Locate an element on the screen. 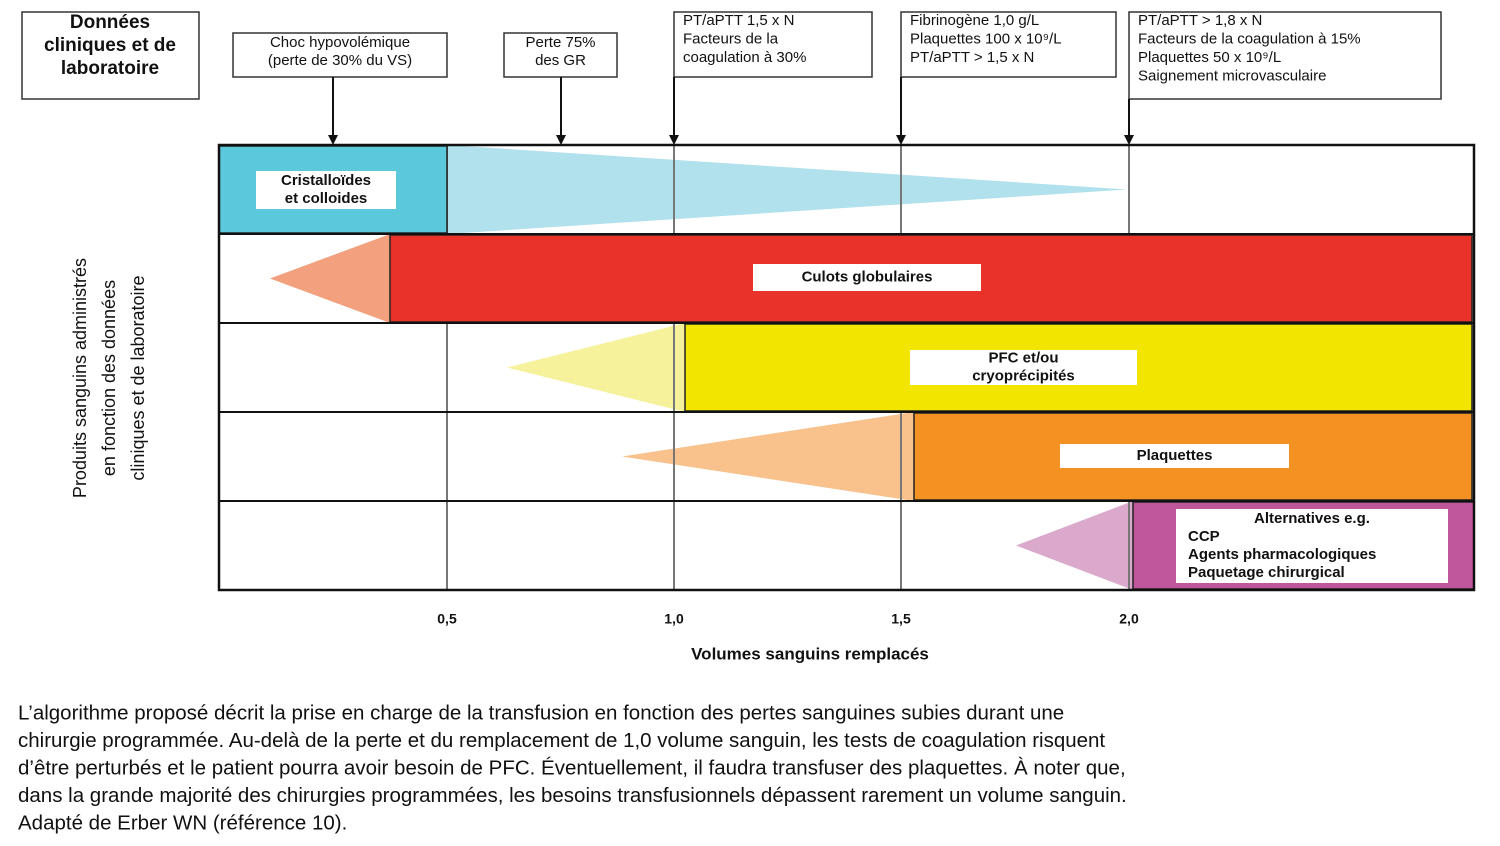 Image resolution: width=1500 pixels, height=846 pixels. annotation-text: Saignement microvasculaire is located at coordinates (1232, 75).